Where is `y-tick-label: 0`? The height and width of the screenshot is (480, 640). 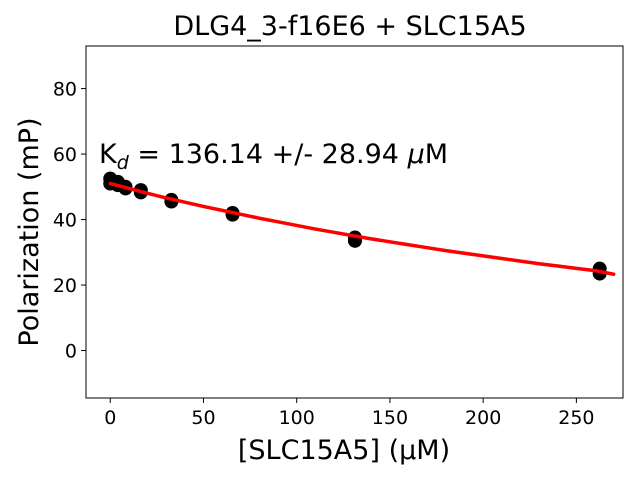
y-tick-label: 0 is located at coordinates (71, 352).